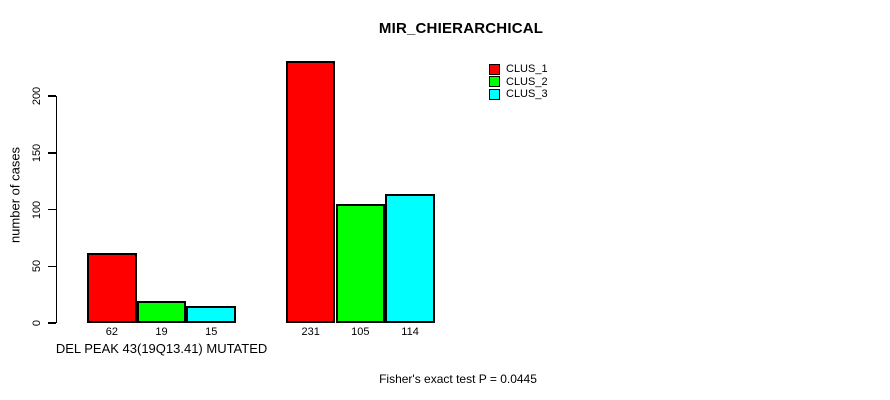 This screenshot has height=400, width=890. Describe the element at coordinates (211, 314) in the screenshot. I see `bar-clus_3-group1` at that location.